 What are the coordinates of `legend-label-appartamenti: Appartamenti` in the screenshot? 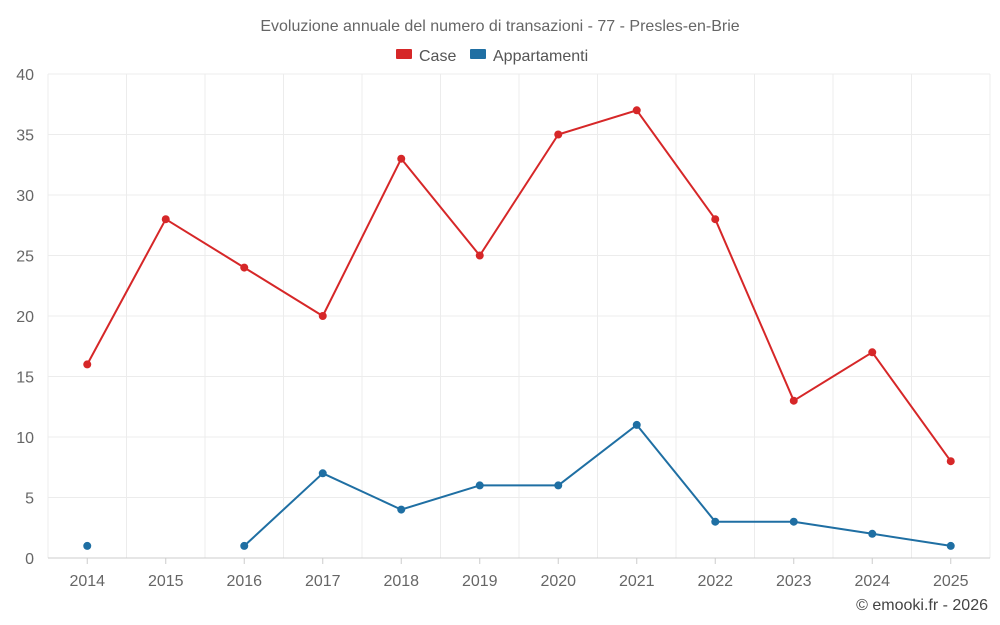 It's located at (540, 56).